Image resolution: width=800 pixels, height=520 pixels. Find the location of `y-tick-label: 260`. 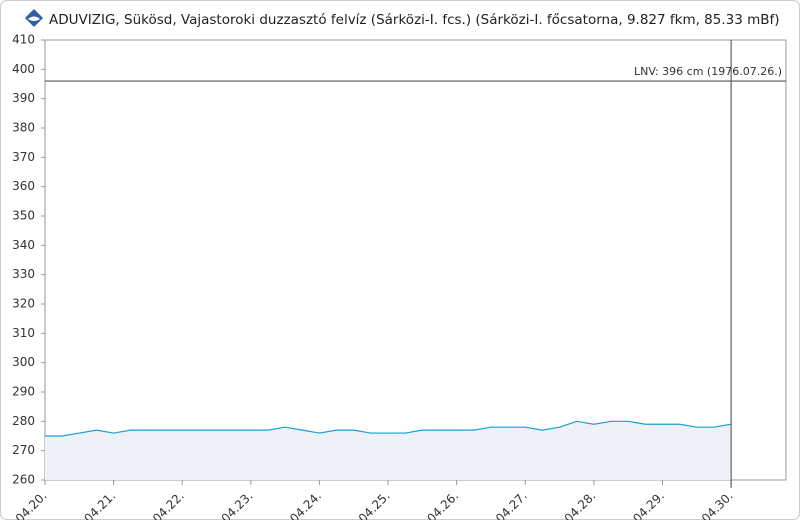

y-tick-label: 260 is located at coordinates (23, 480).